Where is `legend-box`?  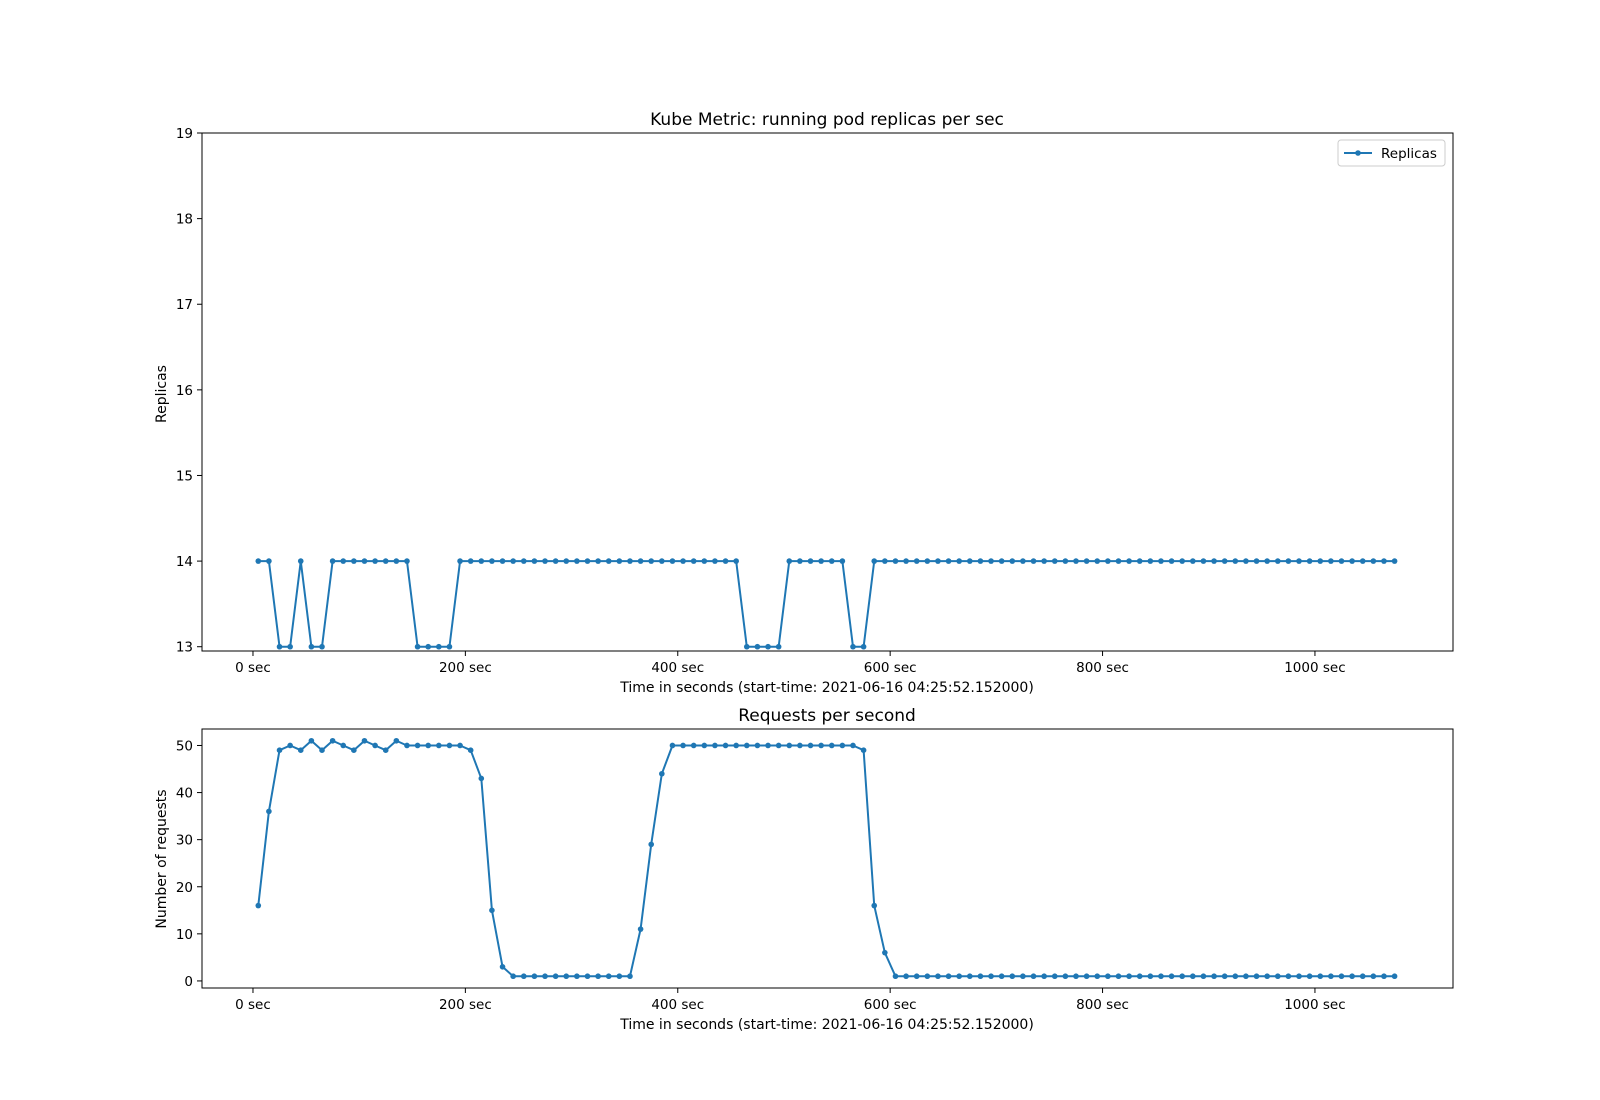 legend-box is located at coordinates (1391, 153).